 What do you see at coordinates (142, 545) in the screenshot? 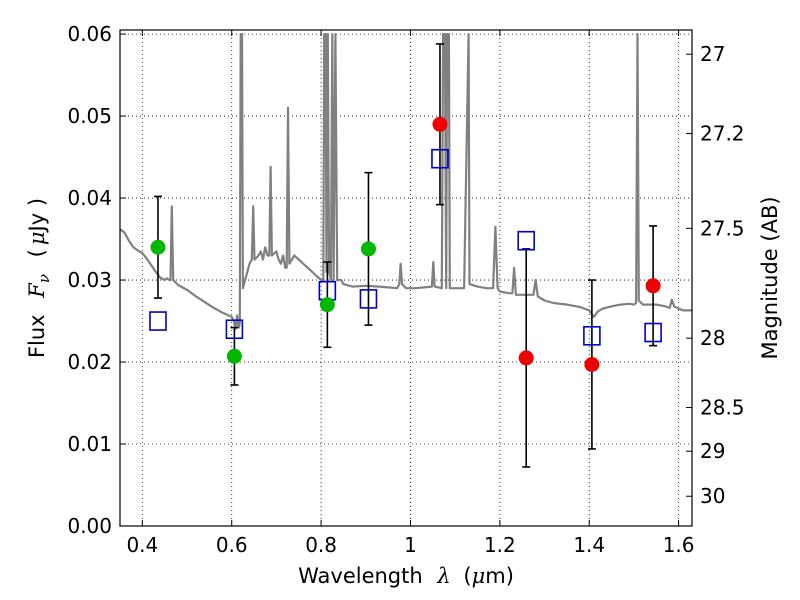
I see `x-tick-label: 0.4` at bounding box center [142, 545].